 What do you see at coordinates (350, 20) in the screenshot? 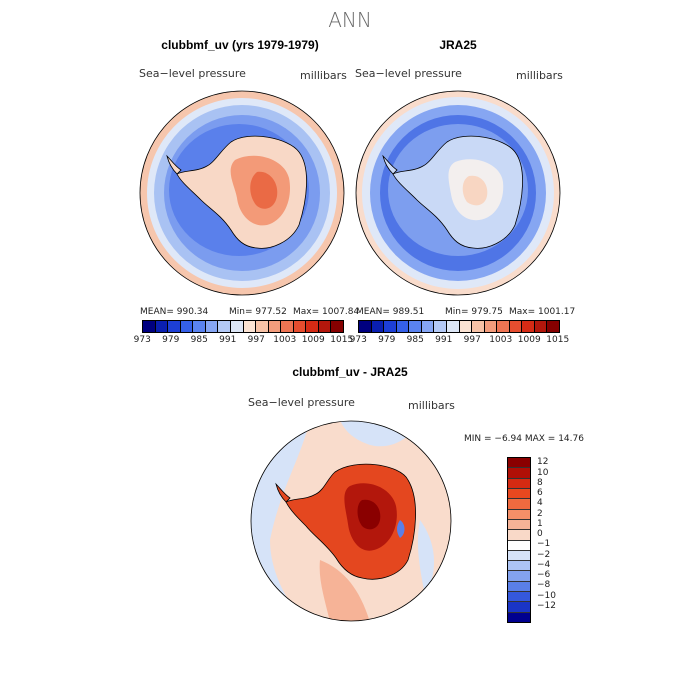
I see `figure-title: ANN` at bounding box center [350, 20].